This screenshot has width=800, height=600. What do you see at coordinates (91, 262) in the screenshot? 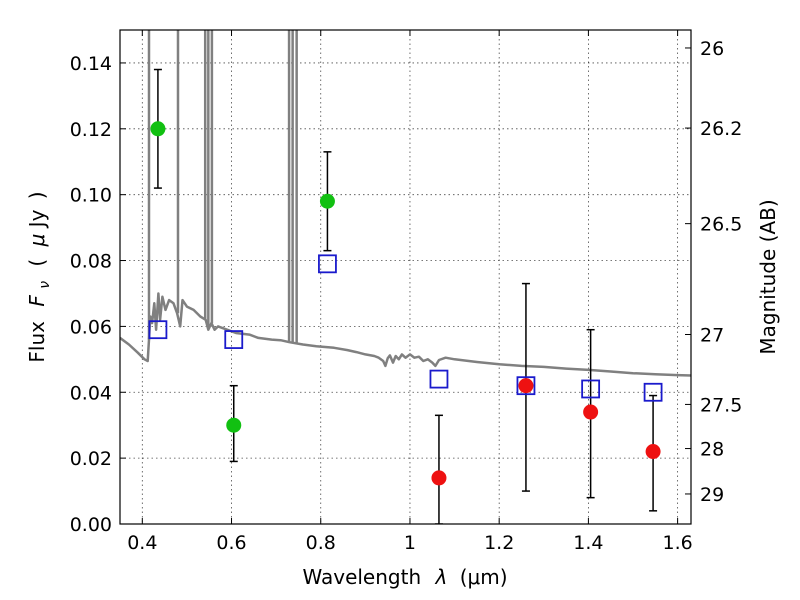
I see `y-tick-label: 0.08` at bounding box center [91, 262].